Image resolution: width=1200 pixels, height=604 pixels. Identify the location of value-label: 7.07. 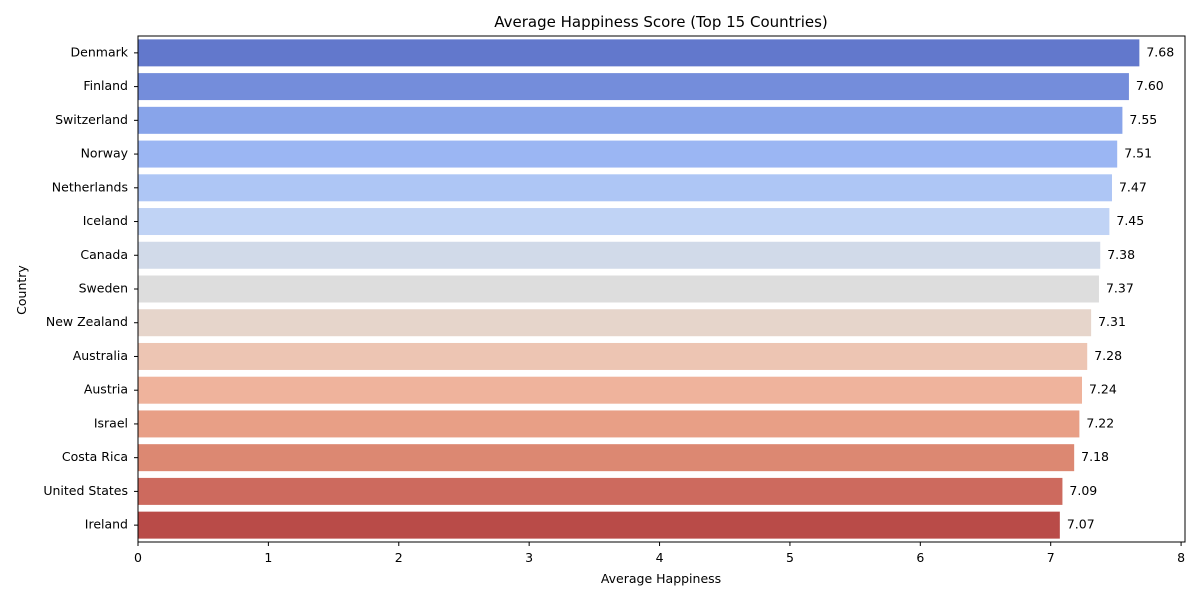
(1081, 524).